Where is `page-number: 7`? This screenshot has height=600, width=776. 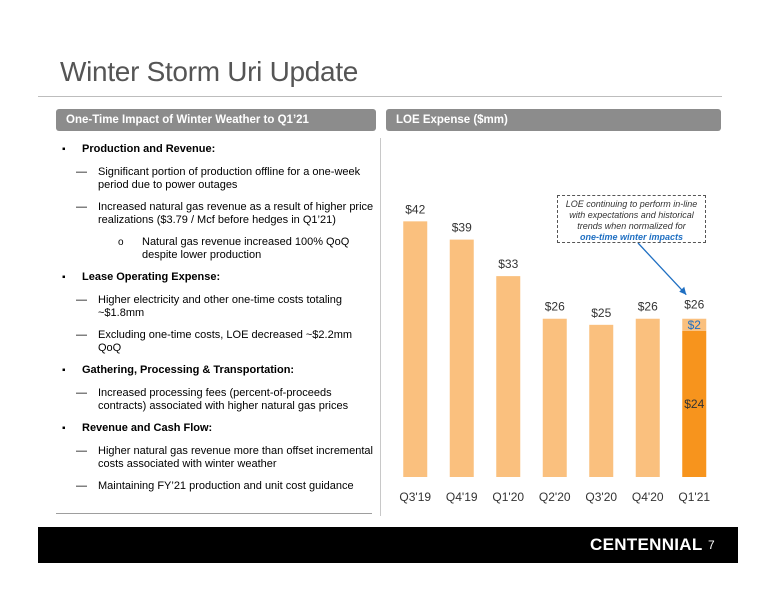
page-number: 7 is located at coordinates (711, 545).